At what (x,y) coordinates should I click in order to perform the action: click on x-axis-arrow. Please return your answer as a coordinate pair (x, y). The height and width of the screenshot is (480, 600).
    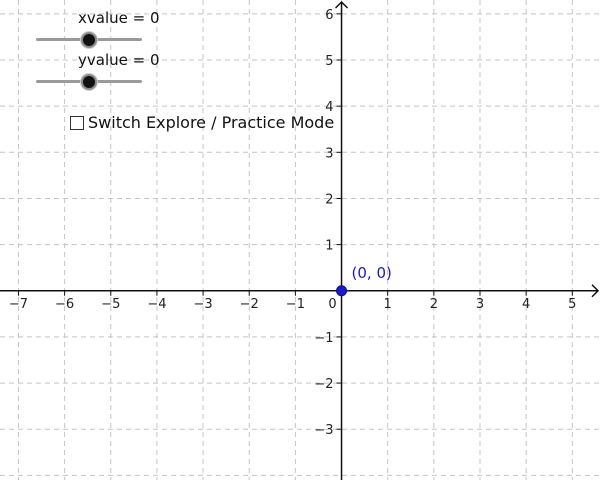
    Looking at the image, I should click on (595, 291).